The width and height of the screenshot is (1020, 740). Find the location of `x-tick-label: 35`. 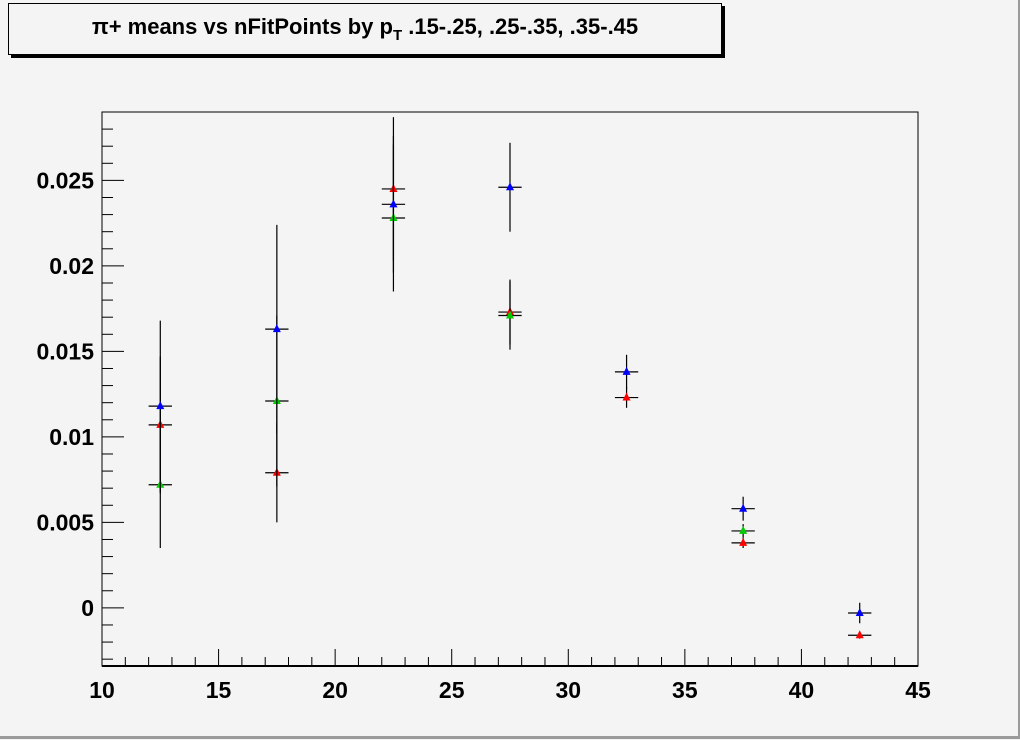

x-tick-label: 35 is located at coordinates (685, 690).